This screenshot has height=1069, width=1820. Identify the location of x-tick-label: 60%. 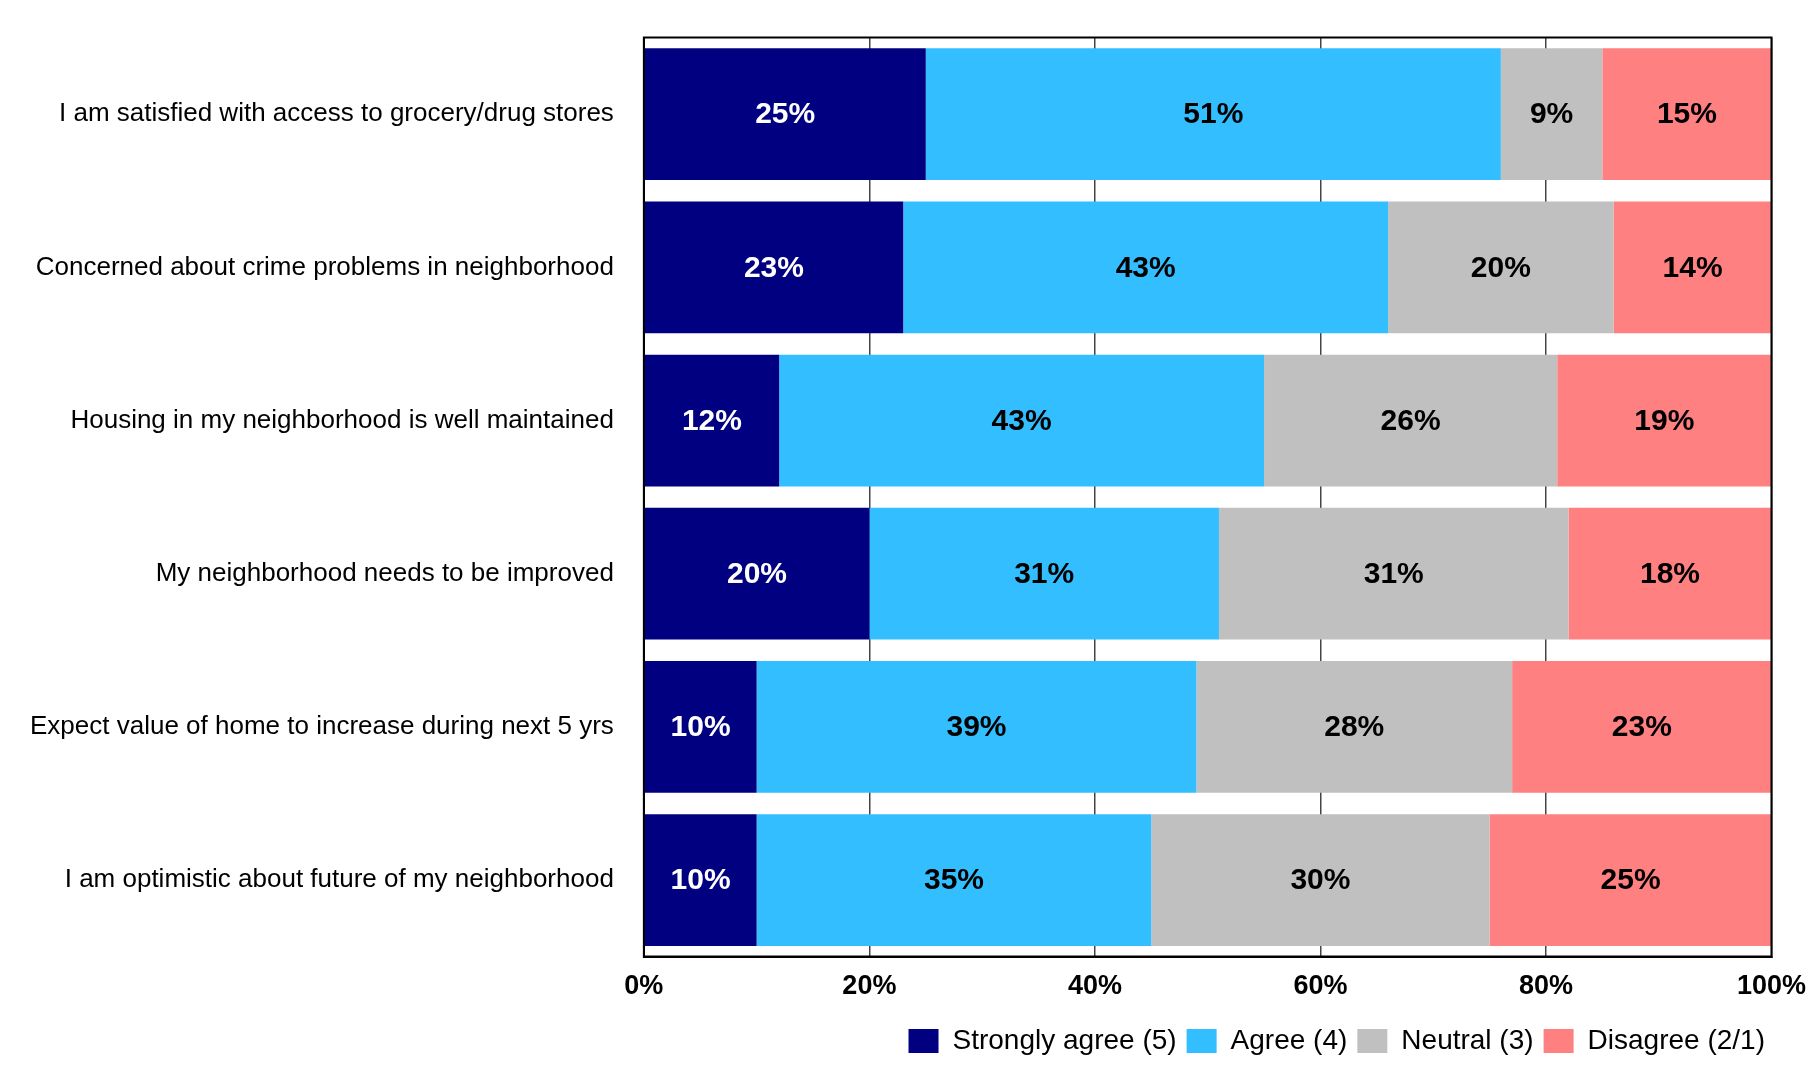
(1320, 985).